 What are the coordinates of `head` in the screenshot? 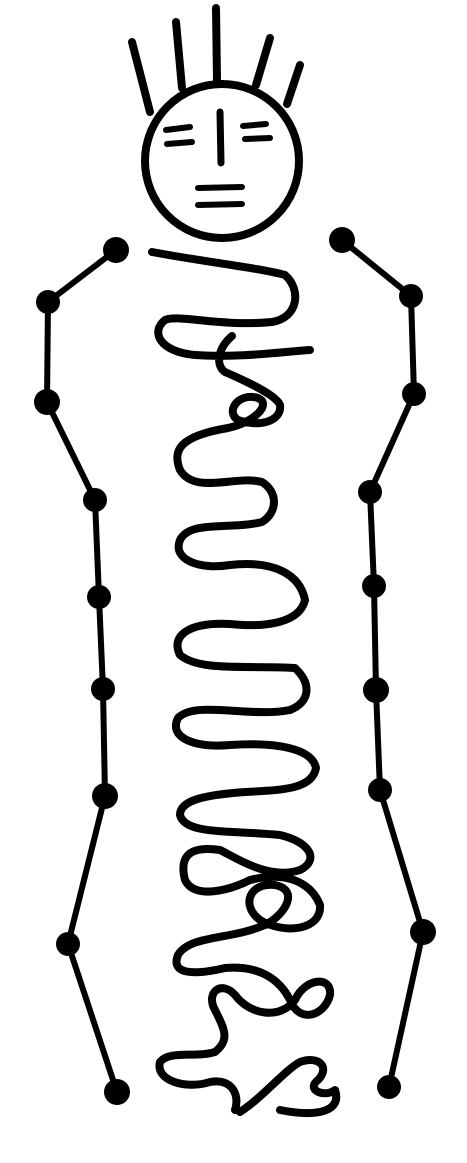 It's located at (222, 161).